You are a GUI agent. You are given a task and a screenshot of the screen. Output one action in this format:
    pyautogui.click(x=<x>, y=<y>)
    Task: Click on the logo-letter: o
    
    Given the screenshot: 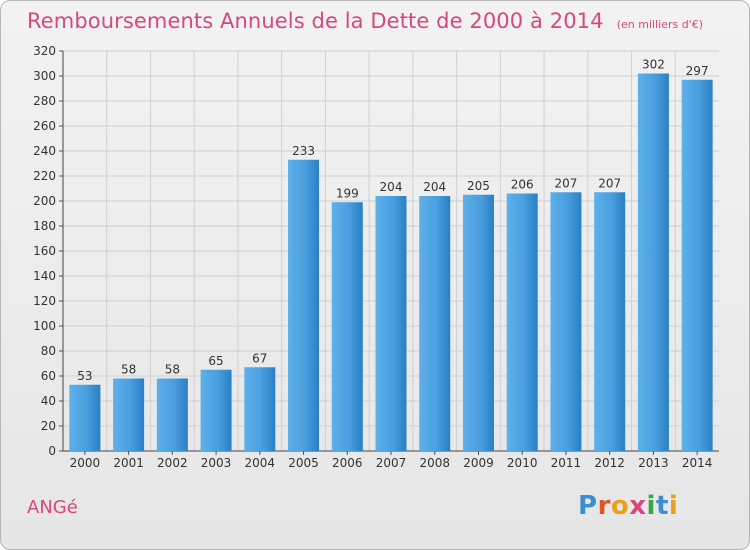 What is the action you would take?
    pyautogui.click(x=620, y=506)
    